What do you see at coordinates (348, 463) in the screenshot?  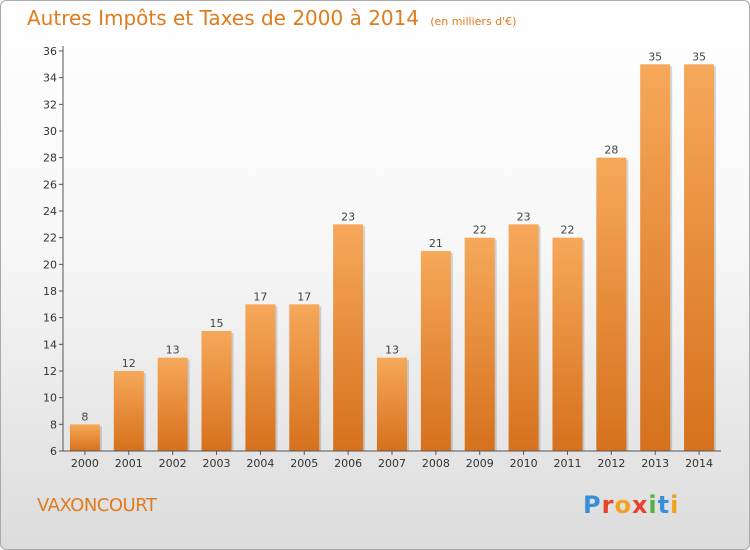 I see `x-tick-label: 2006` at bounding box center [348, 463].